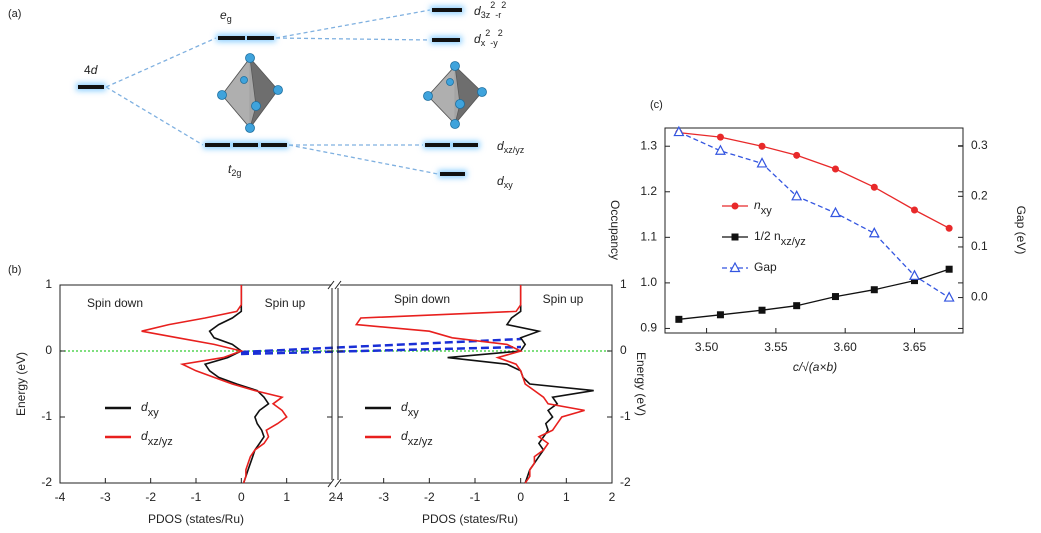 Image resolution: width=1041 pixels, height=533 pixels. What do you see at coordinates (514, 150) in the screenshot?
I see `label-part: xz/yz` at bounding box center [514, 150].